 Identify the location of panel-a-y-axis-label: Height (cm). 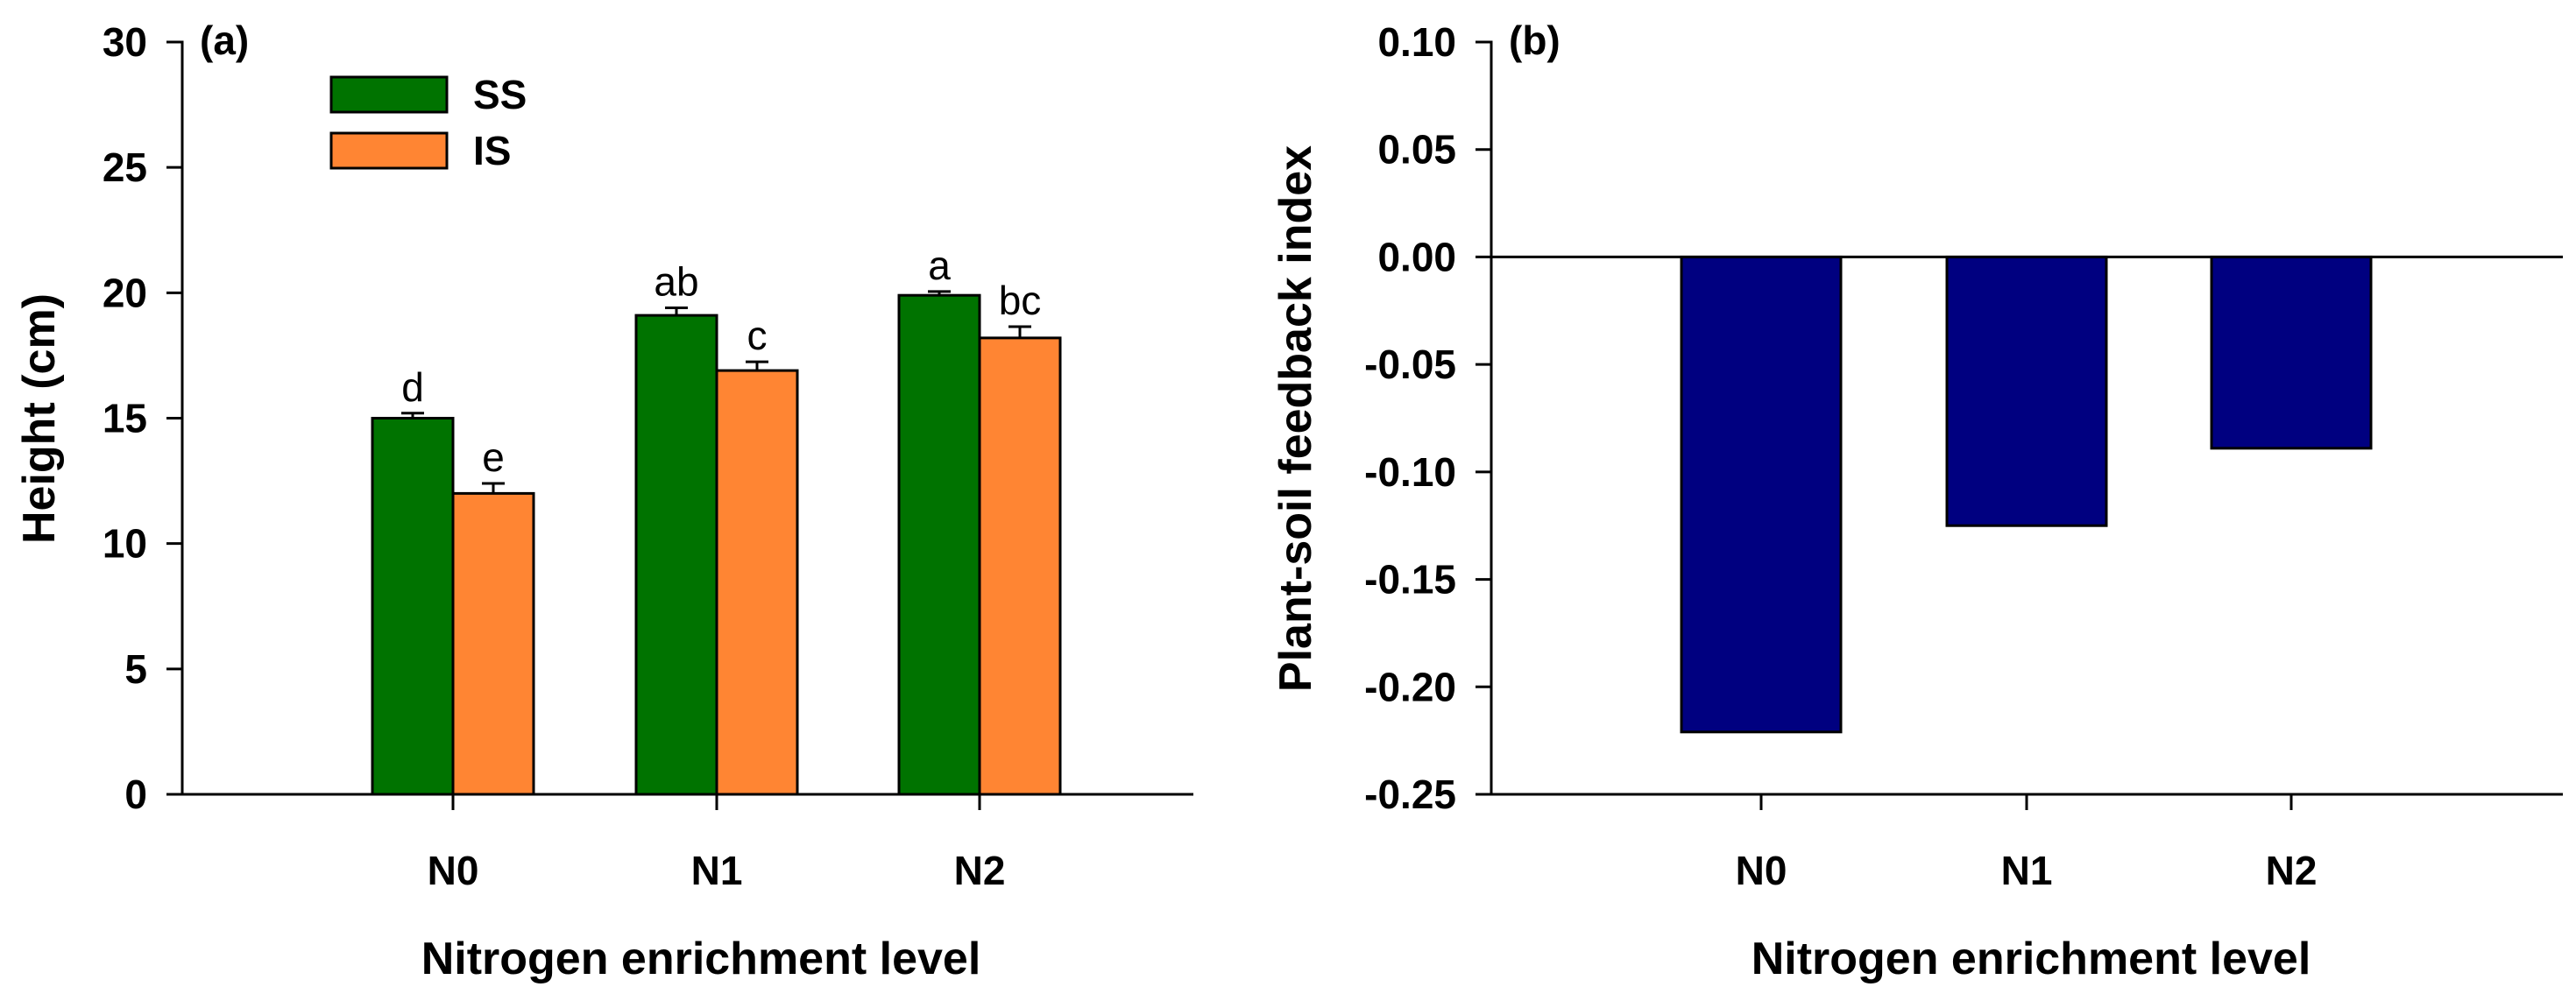
(39, 419).